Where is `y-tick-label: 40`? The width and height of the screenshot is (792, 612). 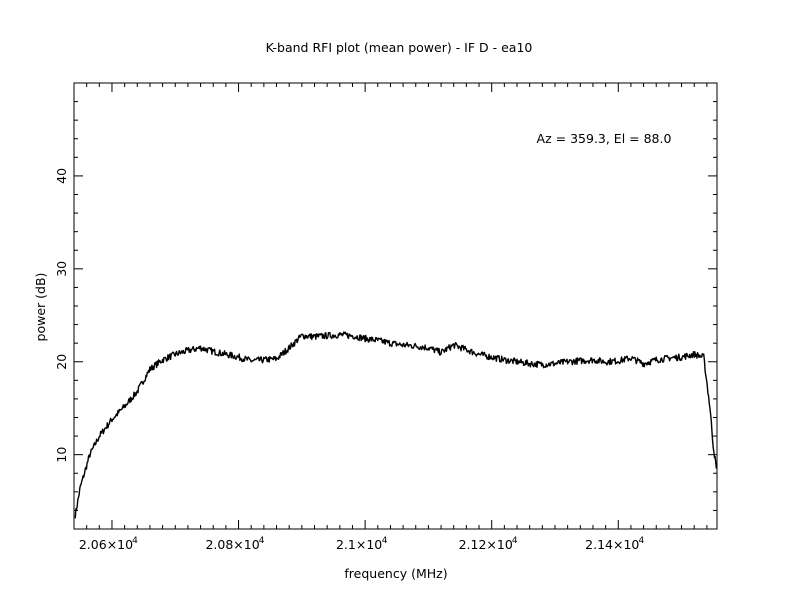
y-tick-label: 40 is located at coordinates (61, 176).